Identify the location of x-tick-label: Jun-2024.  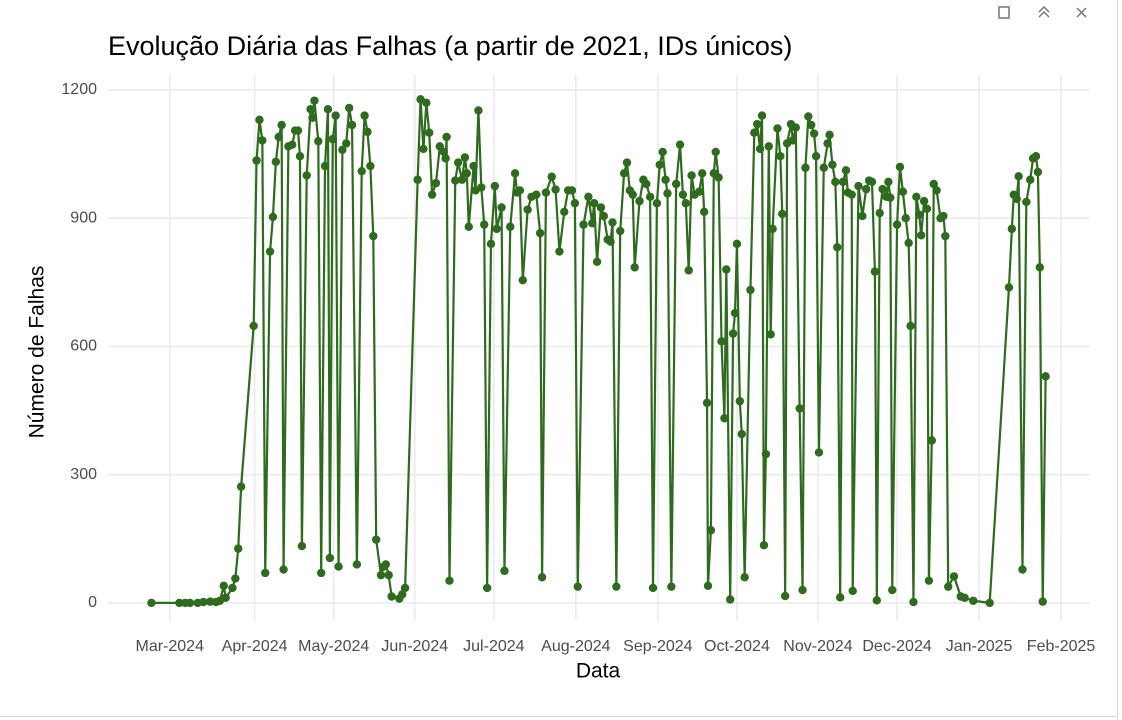
(414, 646).